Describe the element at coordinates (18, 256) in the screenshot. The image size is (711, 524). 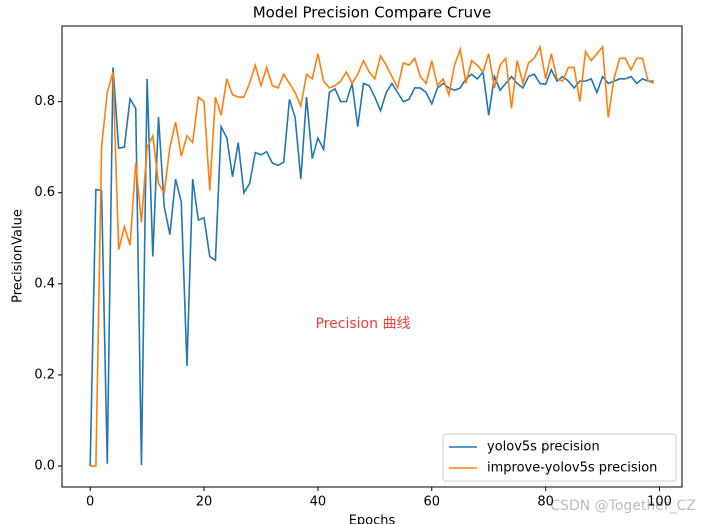
I see `y-axis-label: PrecisionValue` at that location.